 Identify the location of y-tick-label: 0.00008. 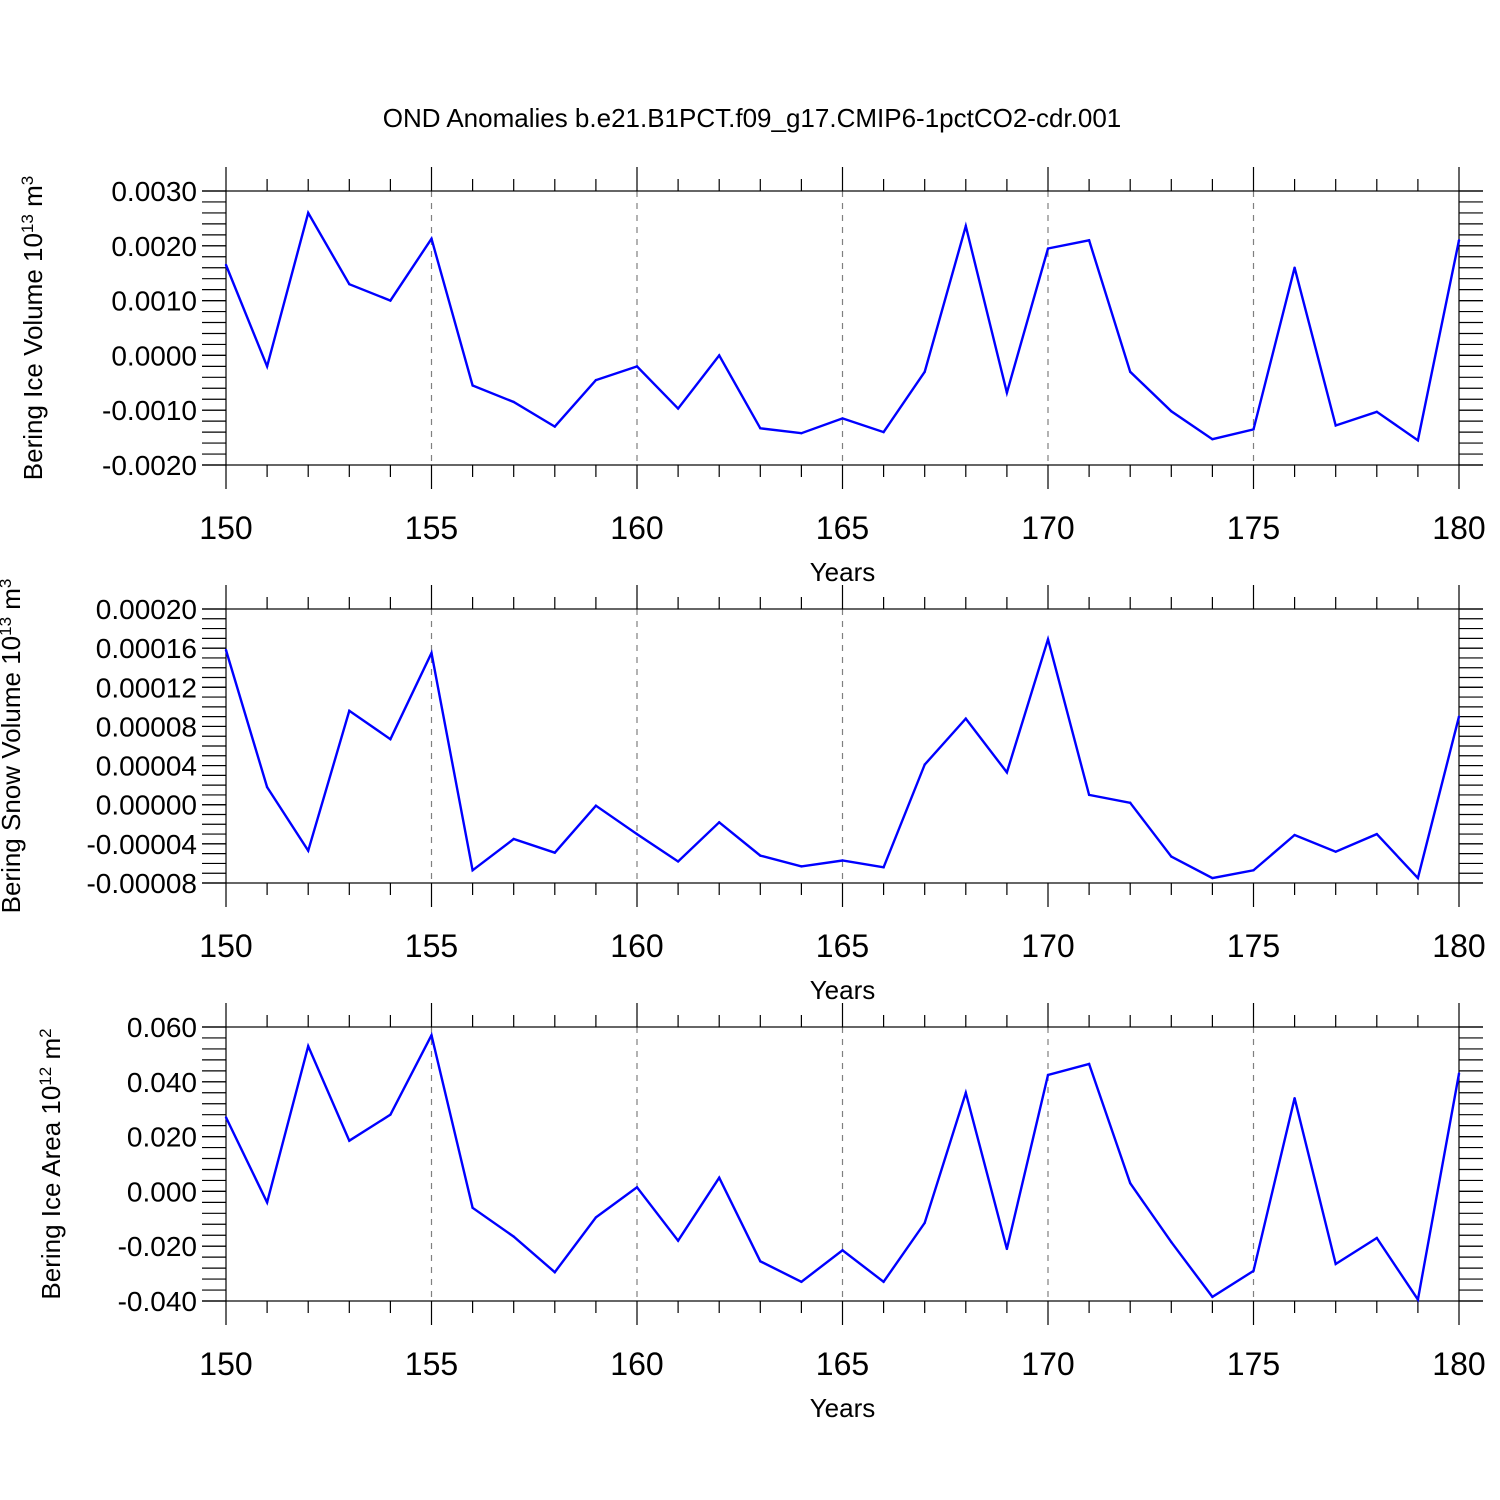
(146, 726).